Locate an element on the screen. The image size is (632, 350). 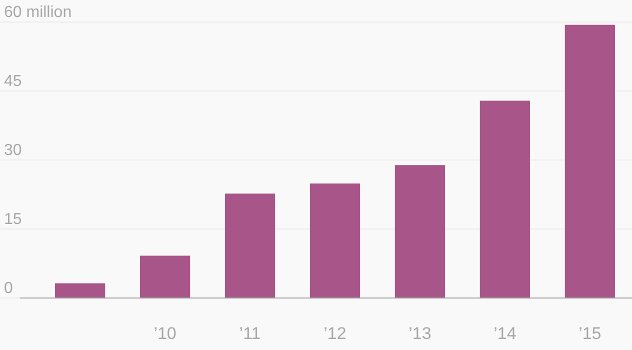
y-tick-label: 0 is located at coordinates (8, 288).